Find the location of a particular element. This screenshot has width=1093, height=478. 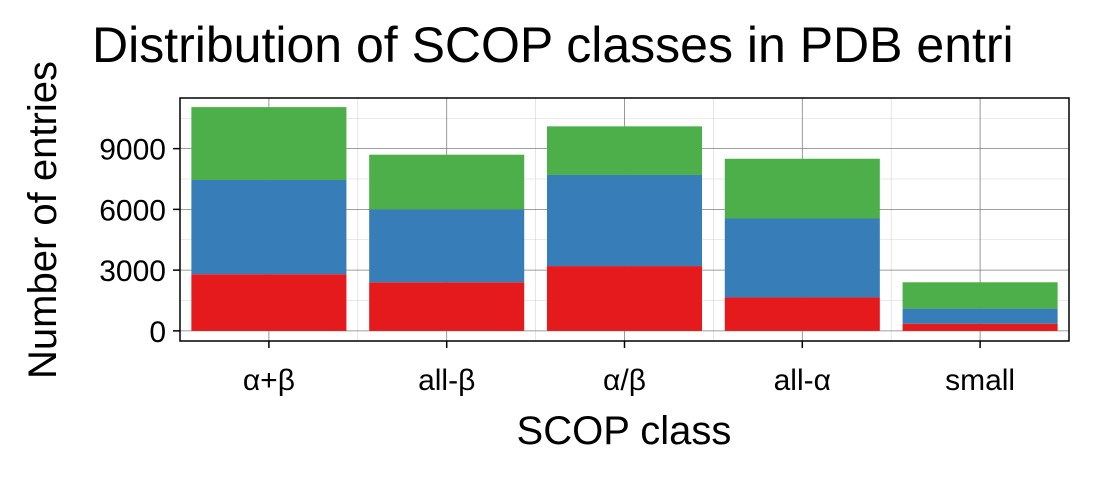

y-tick-label: 9000 is located at coordinates (132, 150).